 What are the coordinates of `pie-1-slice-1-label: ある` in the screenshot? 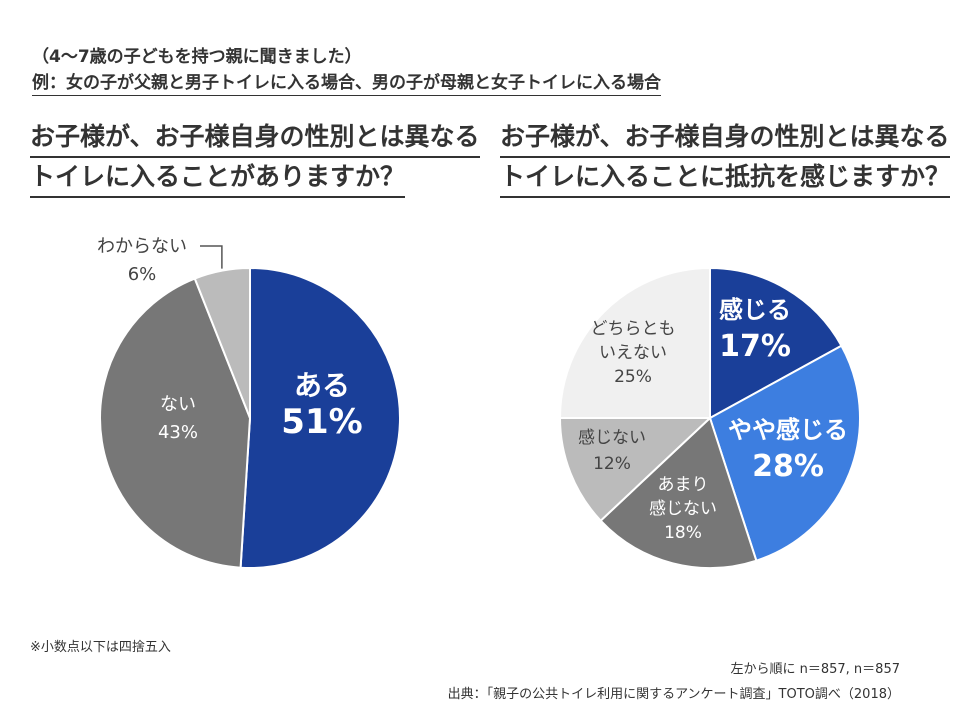 It's located at (322, 385).